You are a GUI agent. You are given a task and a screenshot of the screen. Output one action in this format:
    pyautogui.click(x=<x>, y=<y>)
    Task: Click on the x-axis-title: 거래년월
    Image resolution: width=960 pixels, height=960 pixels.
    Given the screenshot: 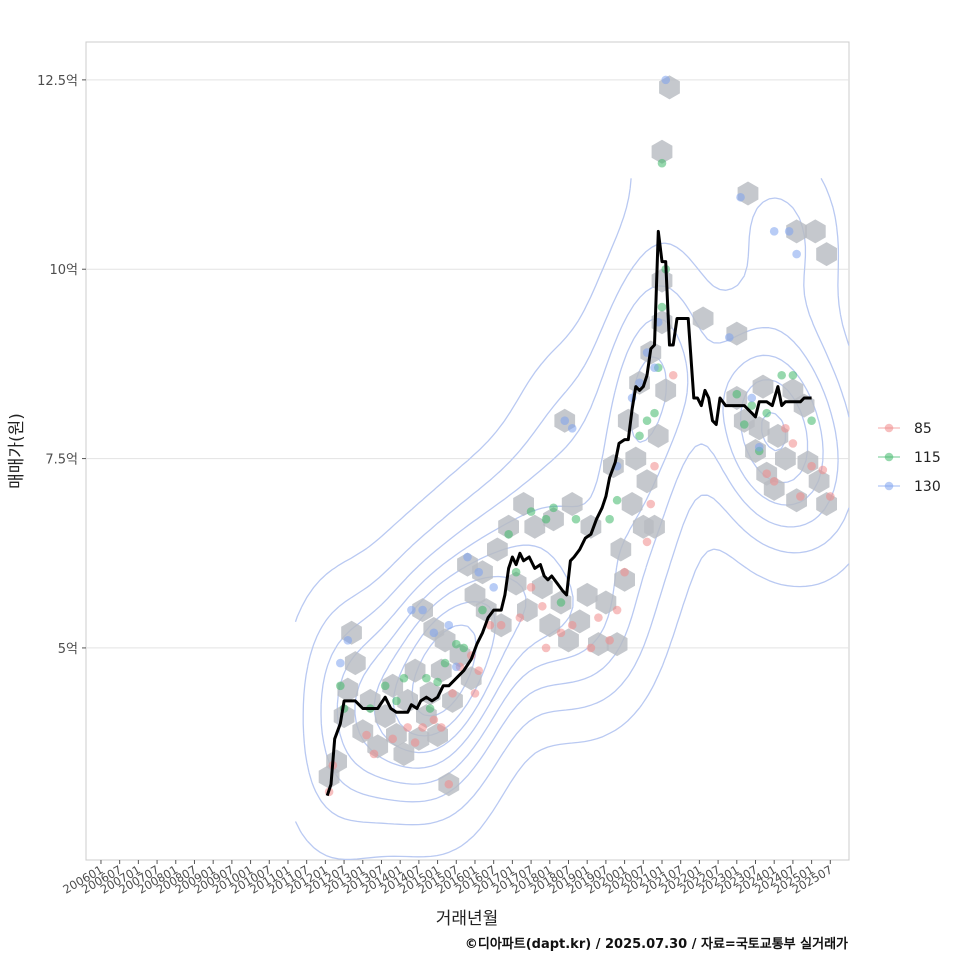 What is the action you would take?
    pyautogui.click(x=467, y=919)
    